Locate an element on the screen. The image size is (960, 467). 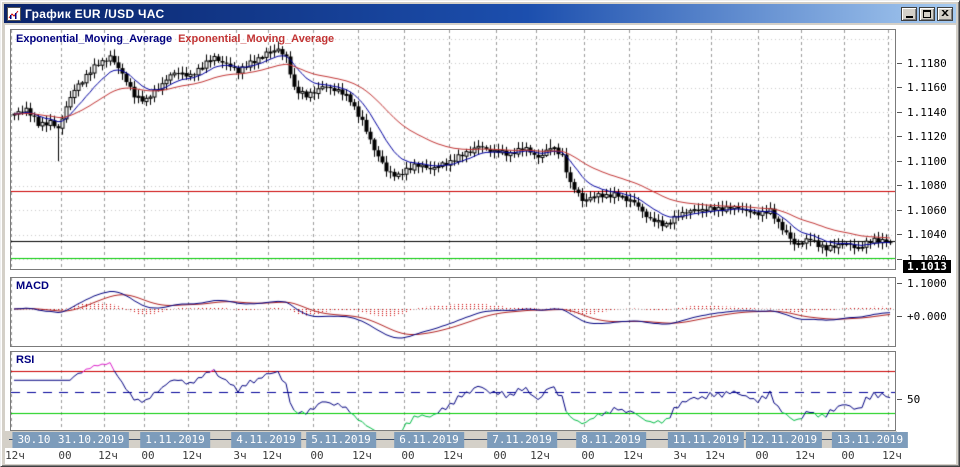
ema-slow-legend-label: Exponential_Moving_Average is located at coordinates (256, 39).